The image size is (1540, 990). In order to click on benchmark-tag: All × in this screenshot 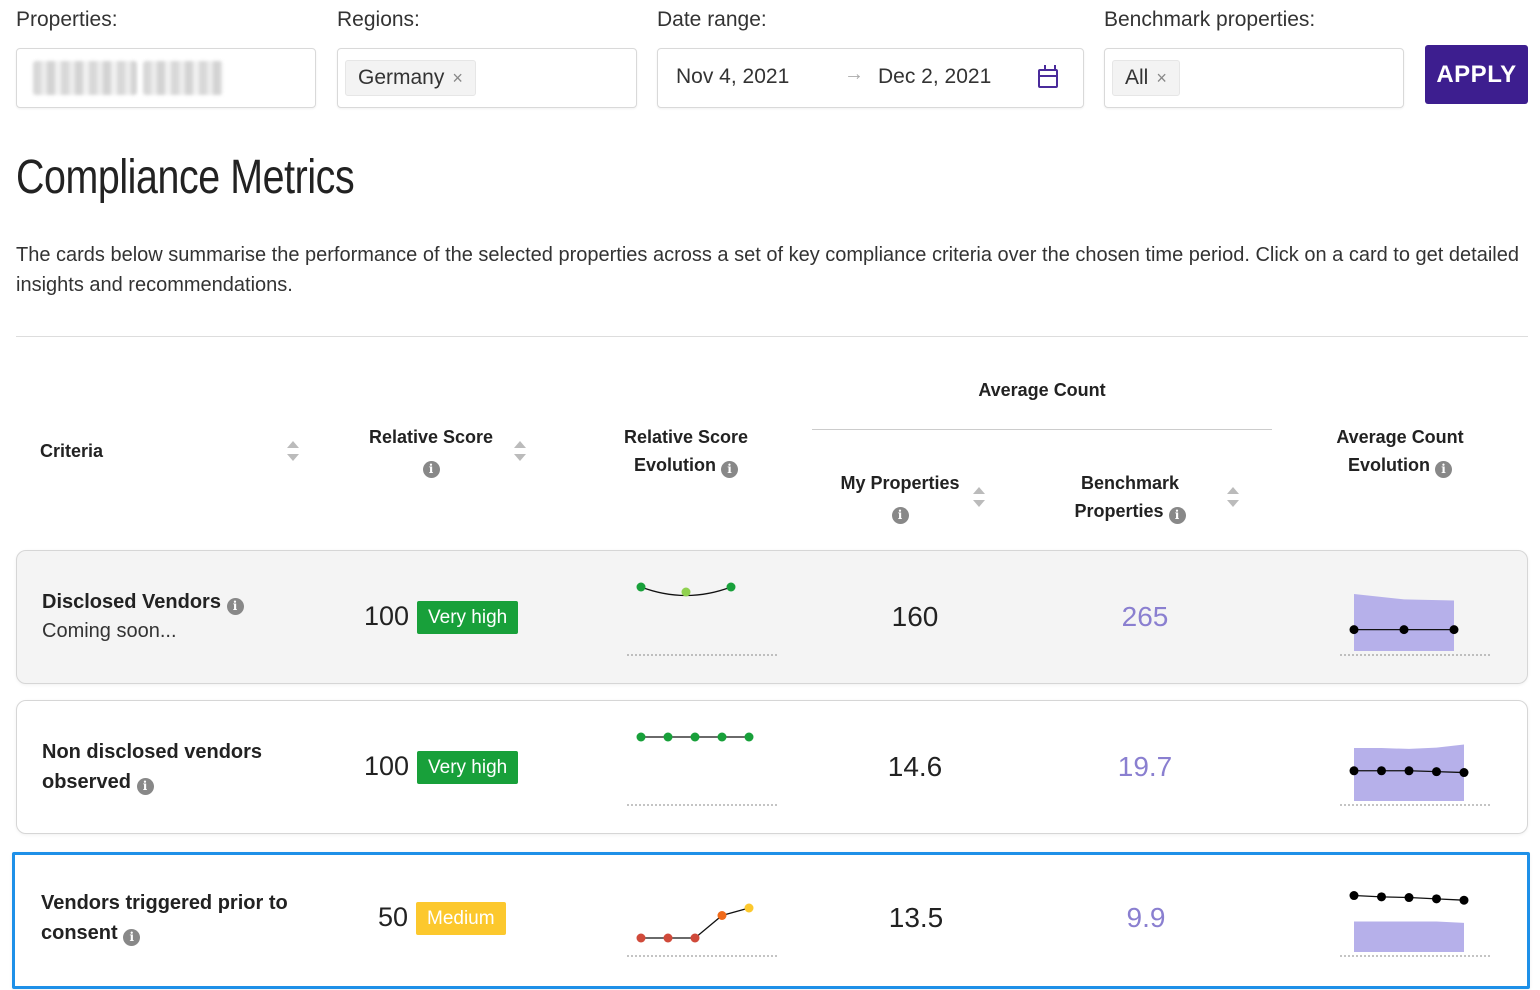, I will do `click(1146, 78)`.